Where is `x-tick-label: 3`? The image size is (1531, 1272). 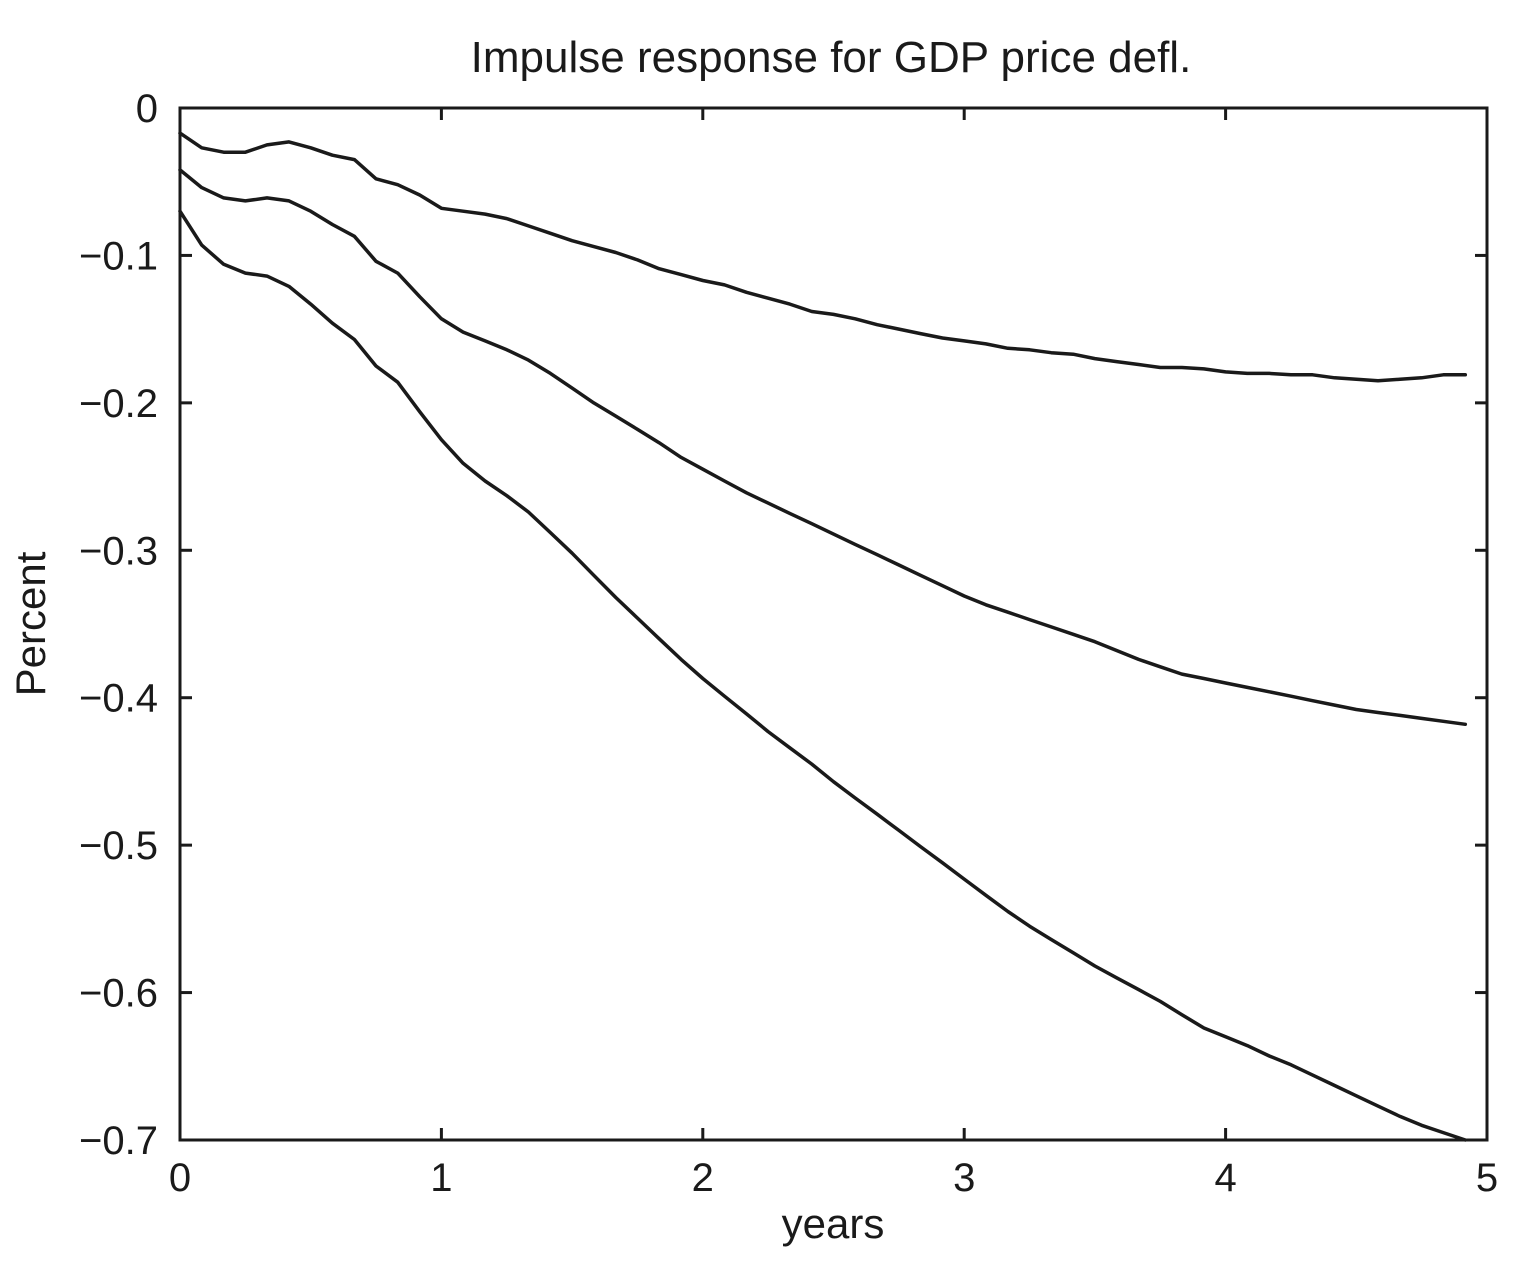 x-tick-label: 3 is located at coordinates (964, 1178).